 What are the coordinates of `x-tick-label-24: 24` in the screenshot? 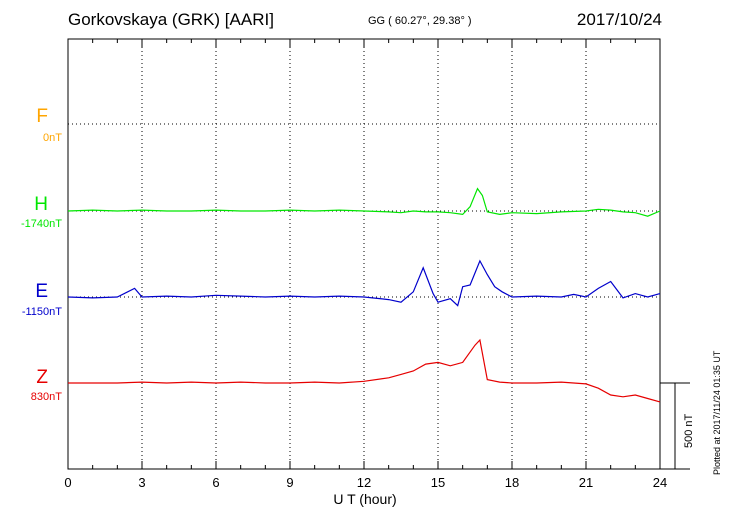 It's located at (660, 482).